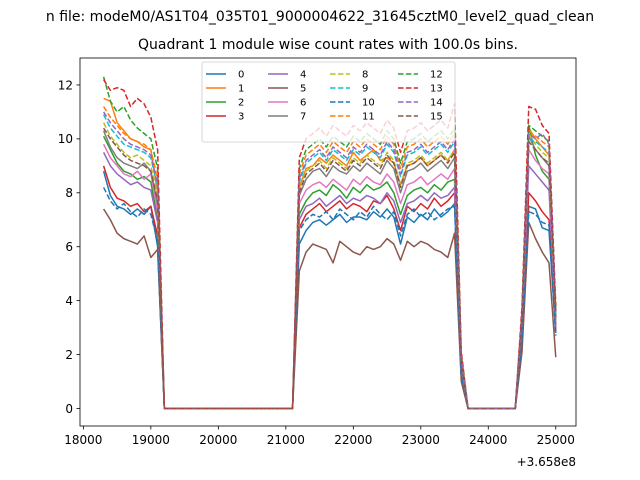 The image size is (640, 480). What do you see at coordinates (488, 440) in the screenshot?
I see `x-tick-label: 24000` at bounding box center [488, 440].